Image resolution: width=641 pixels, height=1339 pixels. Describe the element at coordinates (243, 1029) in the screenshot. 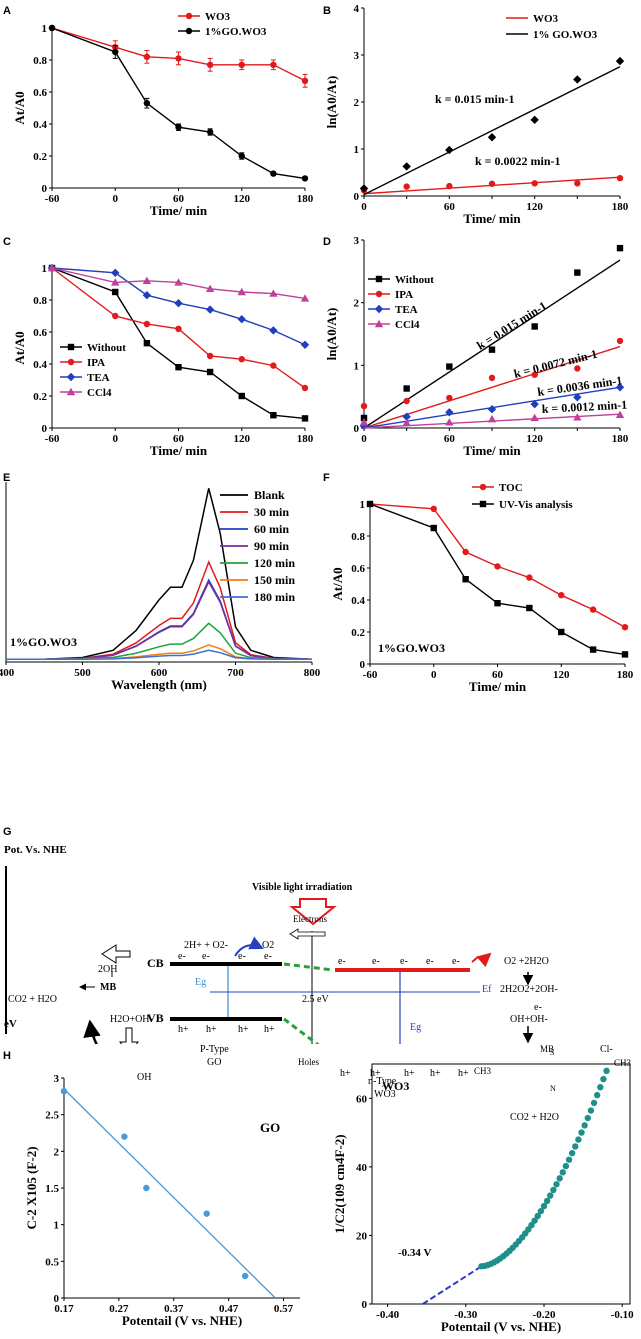

I see `h-go-3: h+` at that location.